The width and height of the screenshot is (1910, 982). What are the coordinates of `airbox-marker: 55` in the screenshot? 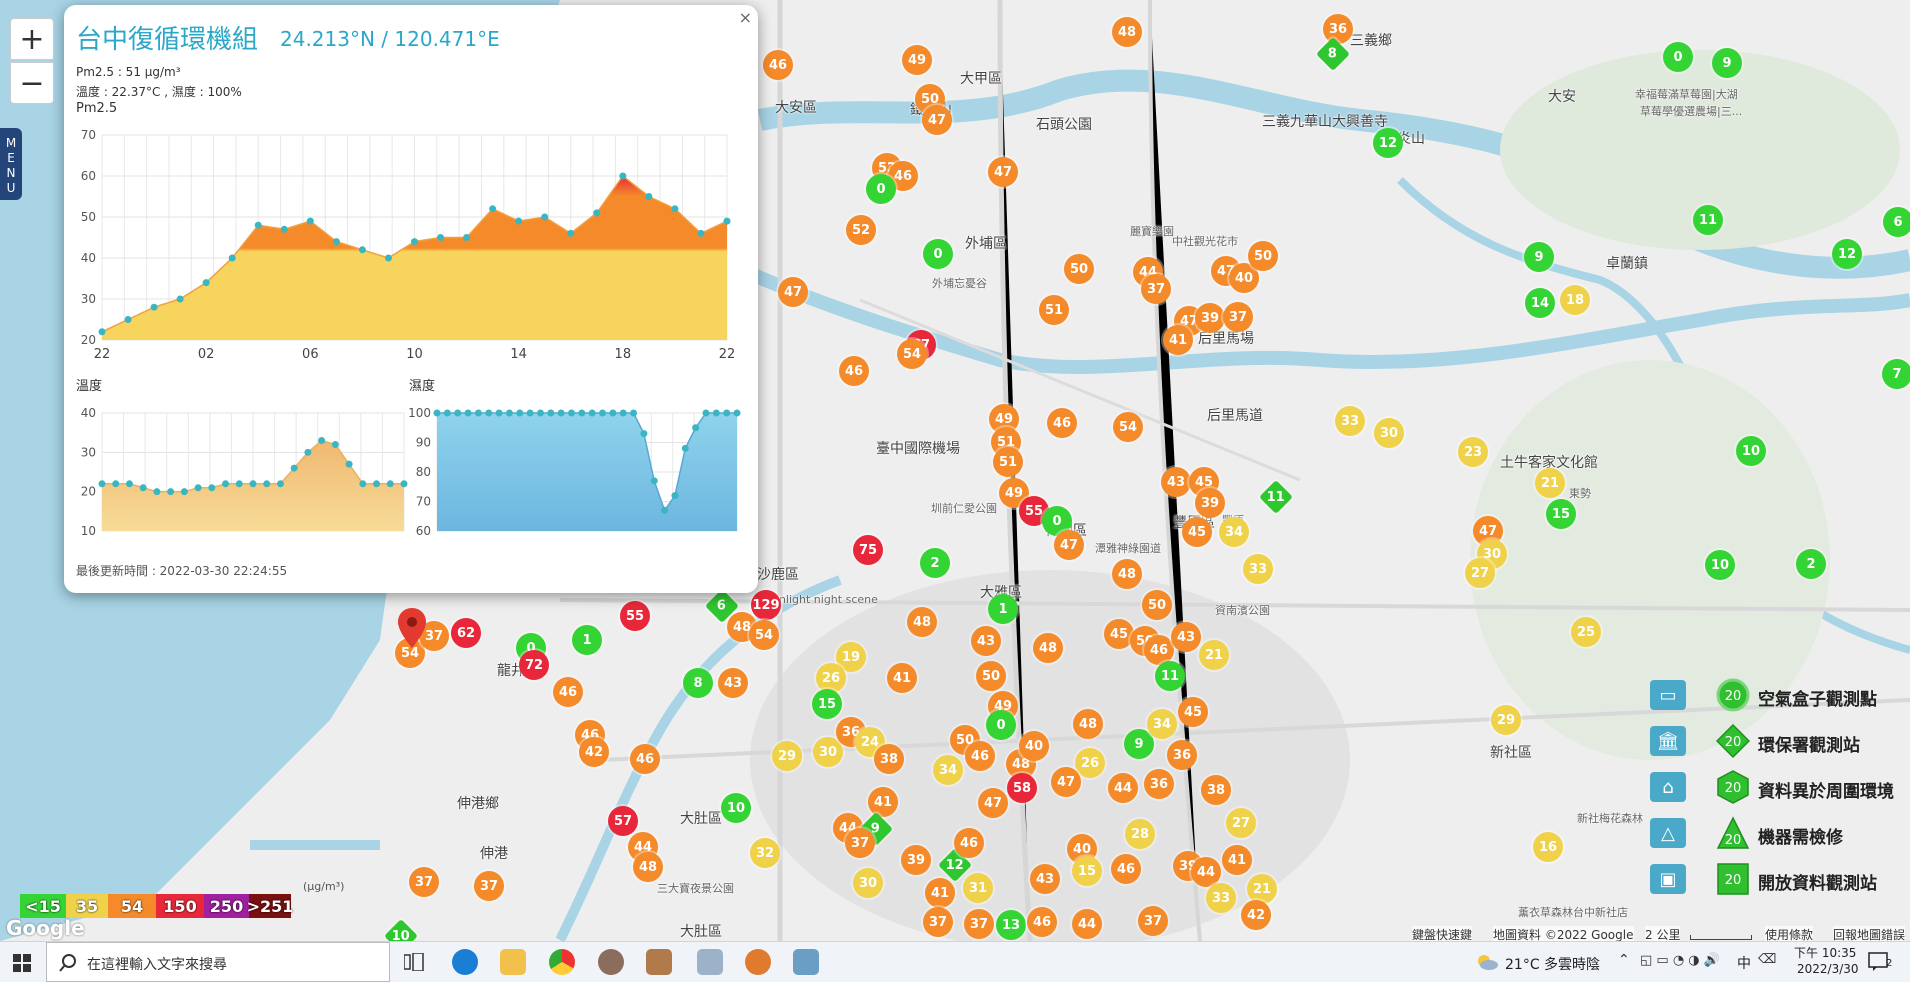 It's located at (635, 616).